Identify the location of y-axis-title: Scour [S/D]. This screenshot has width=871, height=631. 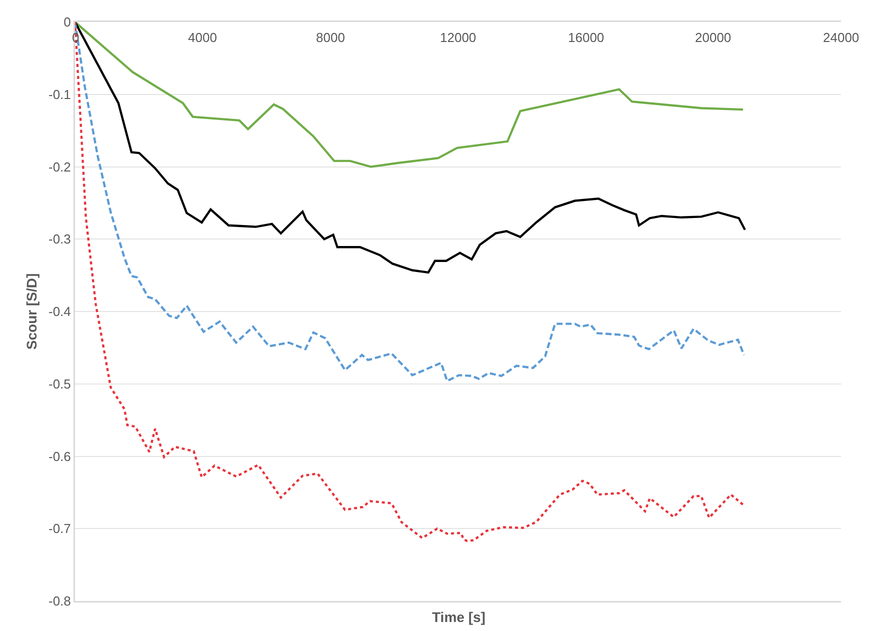
(31, 311).